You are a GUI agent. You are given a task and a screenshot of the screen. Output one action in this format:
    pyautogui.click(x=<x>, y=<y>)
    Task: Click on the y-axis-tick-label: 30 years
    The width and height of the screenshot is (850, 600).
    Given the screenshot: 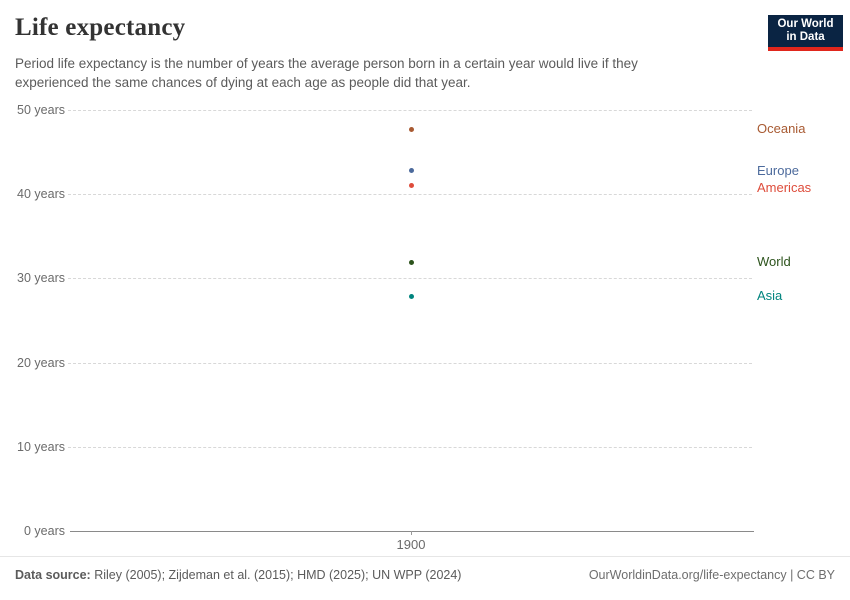 What is the action you would take?
    pyautogui.click(x=41, y=278)
    